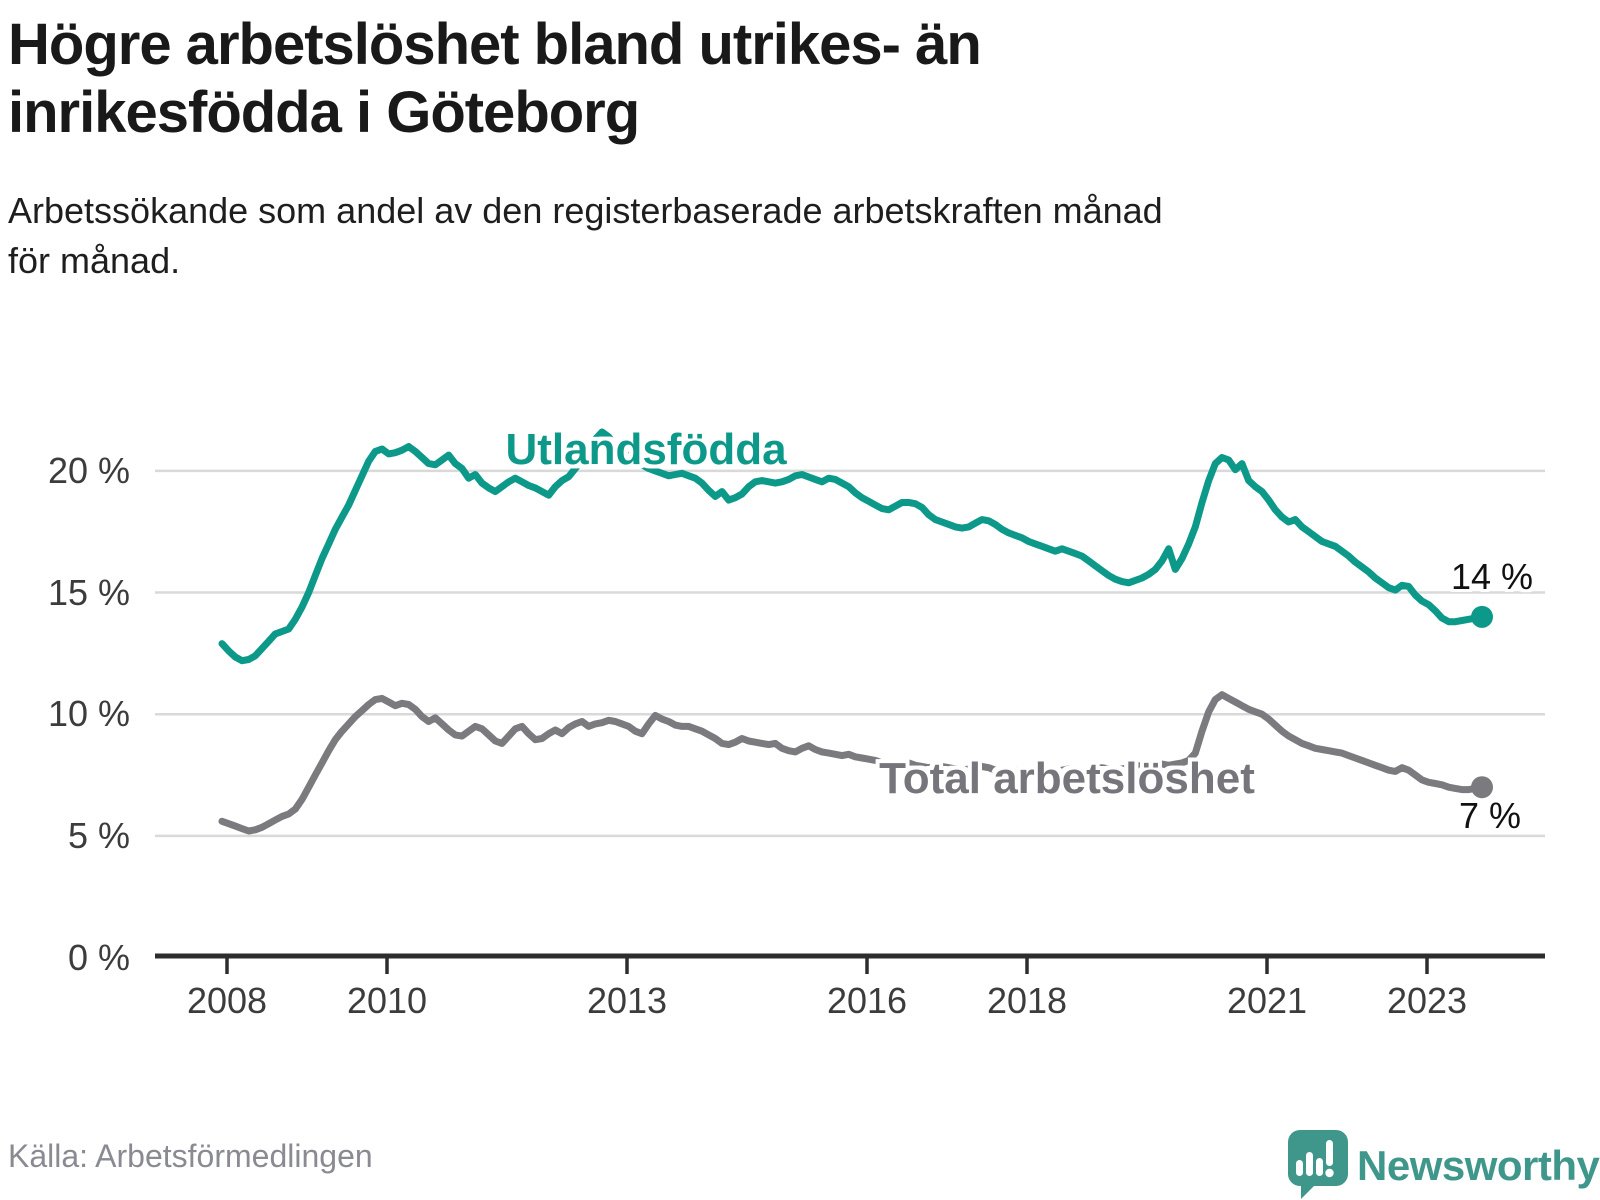 The width and height of the screenshot is (1600, 1200). Describe the element at coordinates (1482, 787) in the screenshot. I see `series-end-dot-total-arbetsloshet` at that location.